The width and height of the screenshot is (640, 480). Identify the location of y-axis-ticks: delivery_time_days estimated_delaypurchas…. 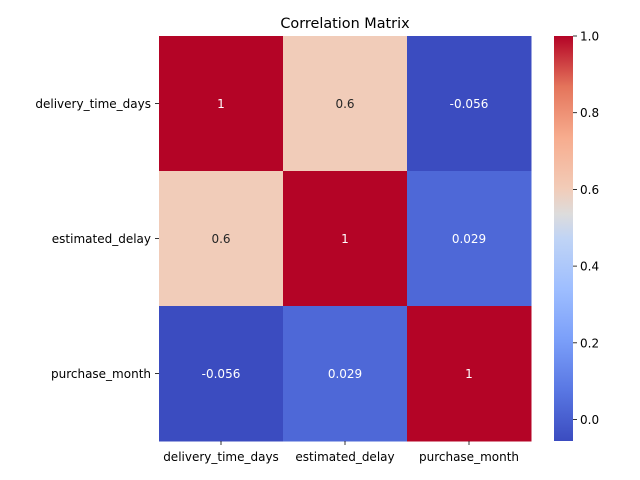
(97, 239).